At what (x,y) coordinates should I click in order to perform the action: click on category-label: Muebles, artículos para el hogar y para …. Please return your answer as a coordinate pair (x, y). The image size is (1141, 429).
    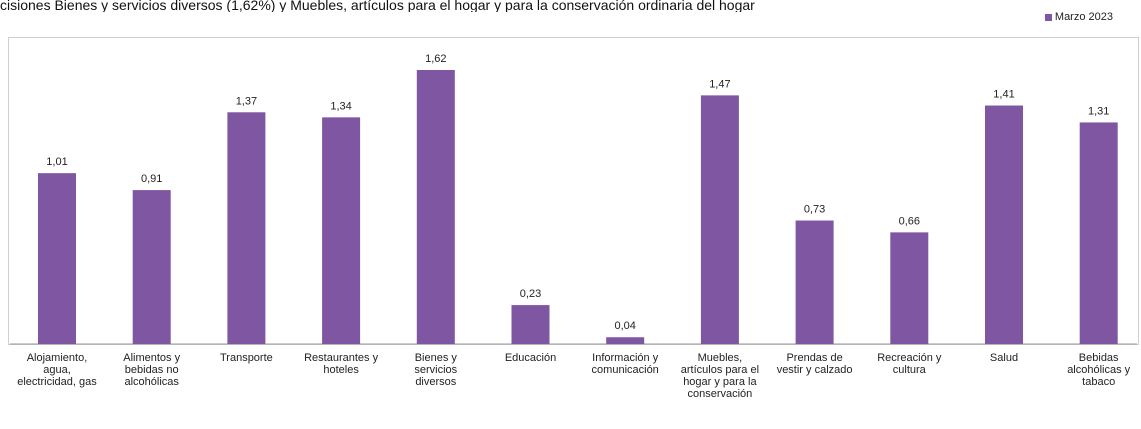
    Looking at the image, I should click on (720, 376).